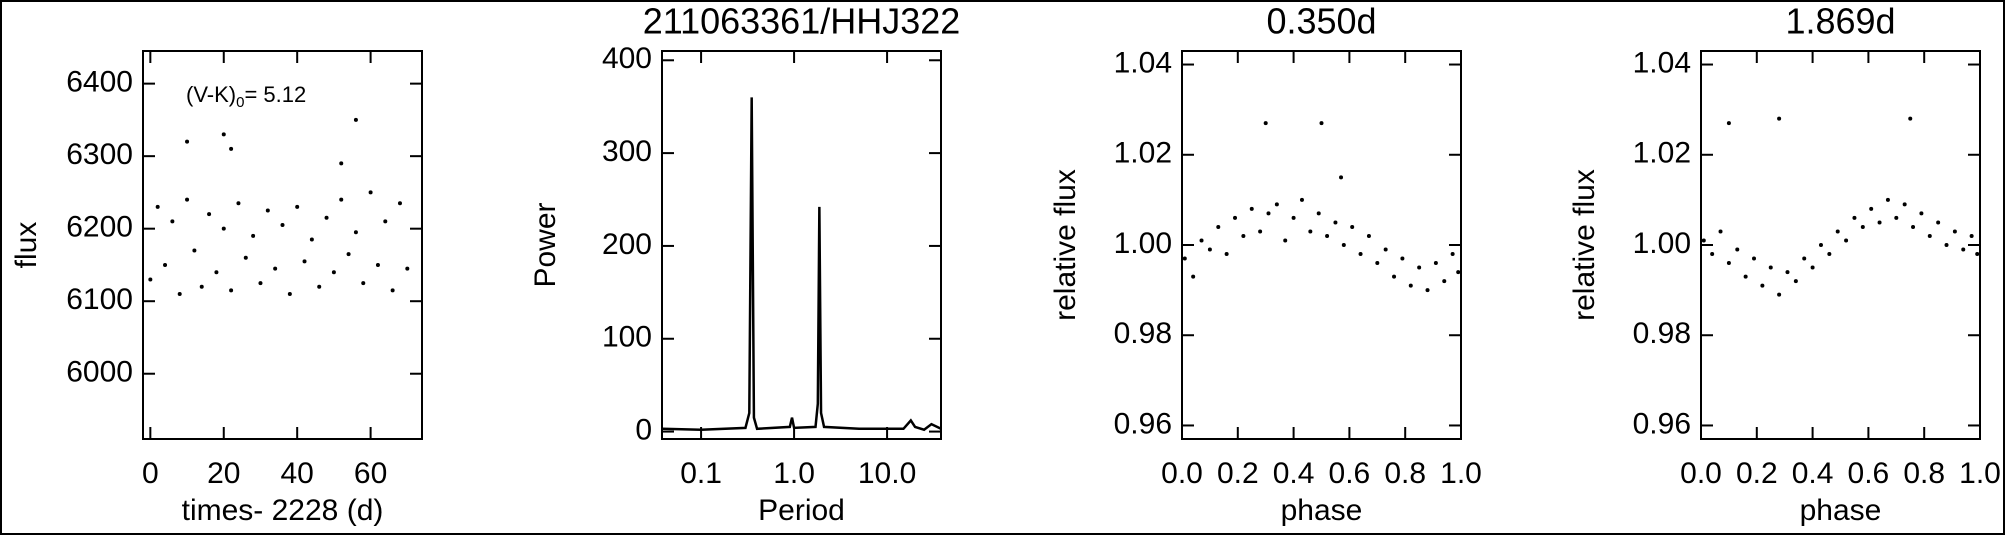  What do you see at coordinates (240, 102) in the screenshot?
I see `annotation-subscript: 0` at bounding box center [240, 102].